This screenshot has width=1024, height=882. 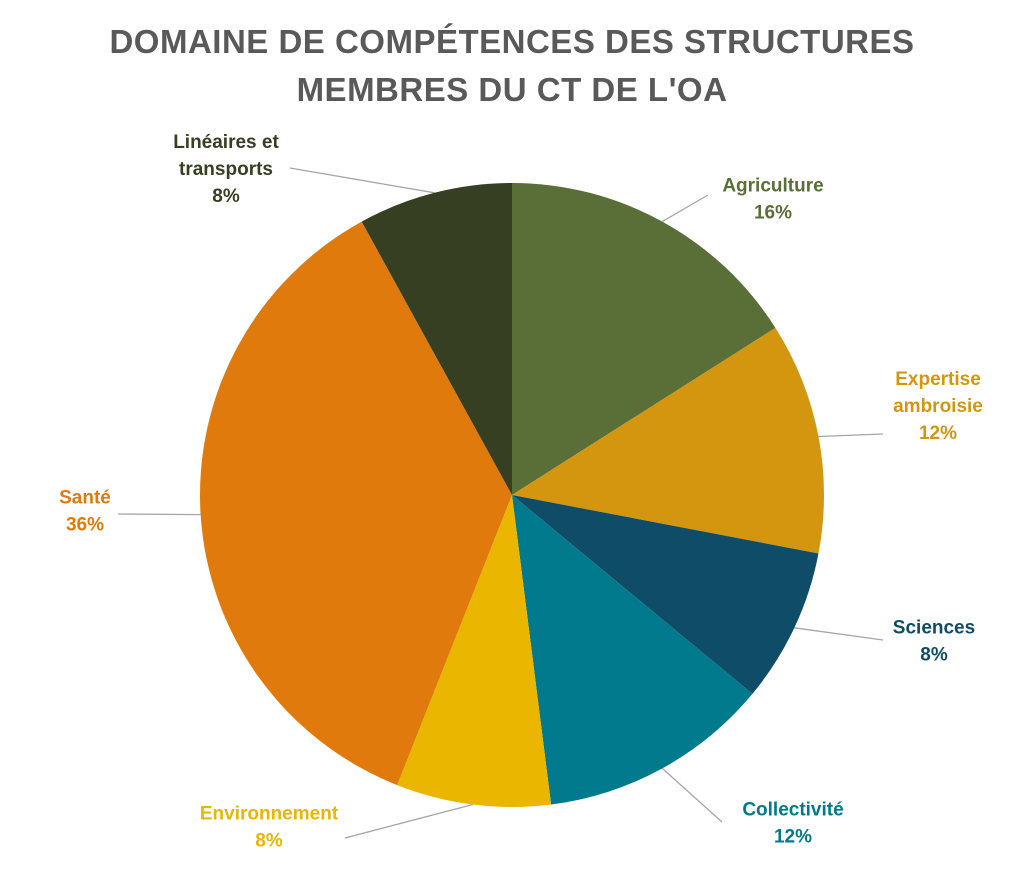 I want to click on slice-label-collectivite-0: Collectivité, so click(x=792, y=810).